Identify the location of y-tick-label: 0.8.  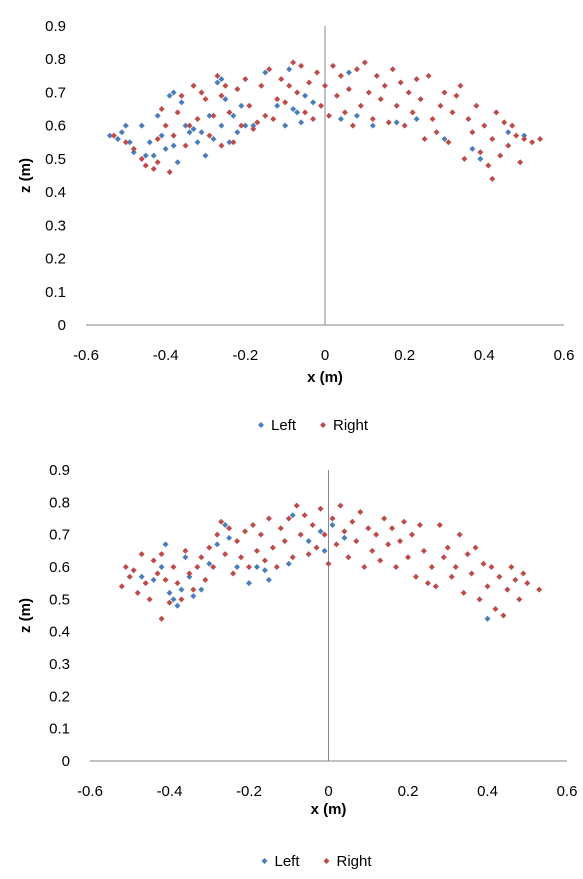
(59, 502).